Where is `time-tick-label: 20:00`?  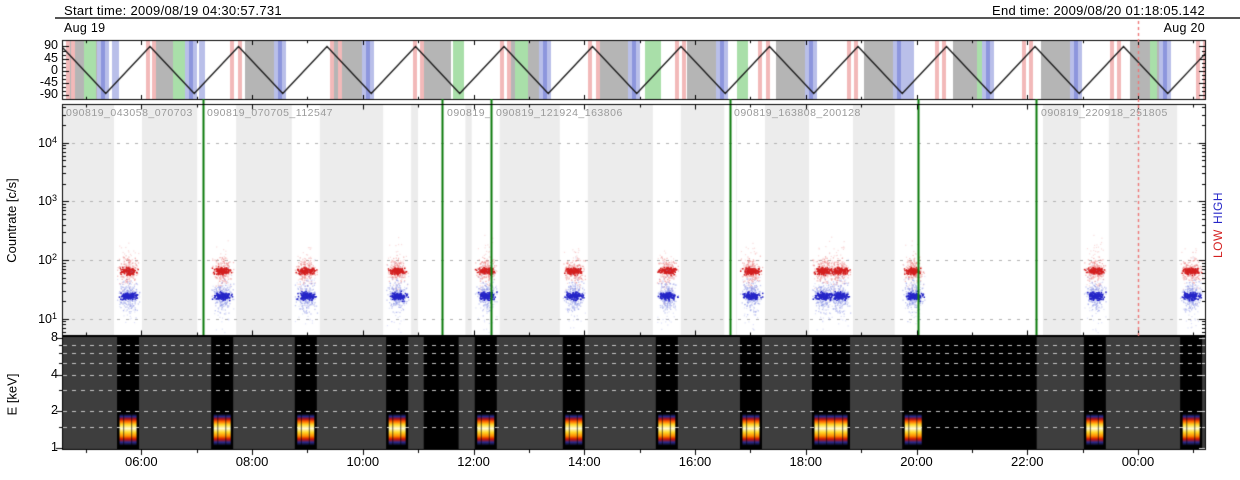 time-tick-label: 20:00 is located at coordinates (916, 461).